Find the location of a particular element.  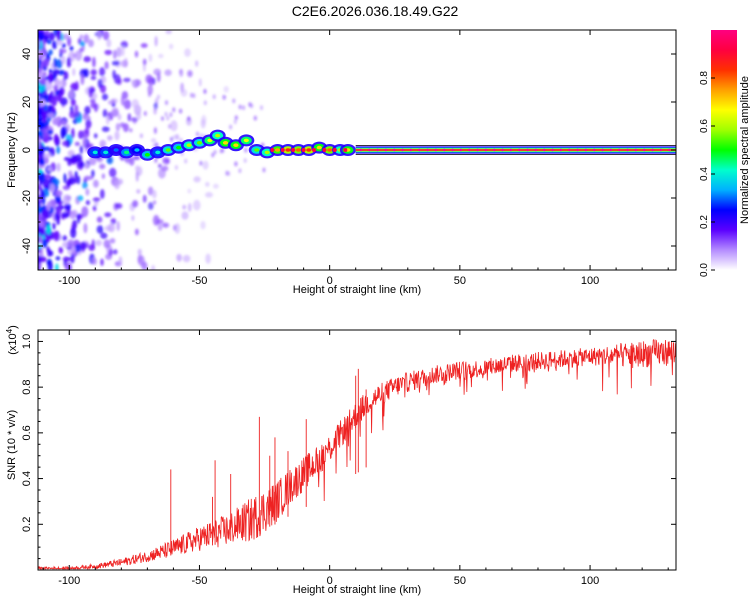

x-tick-label: 100 is located at coordinates (590, 581).